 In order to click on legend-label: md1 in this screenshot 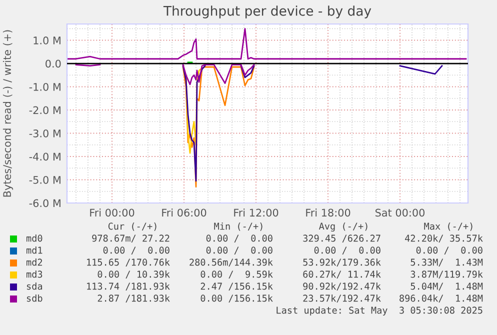, I will do `click(34, 250)`.